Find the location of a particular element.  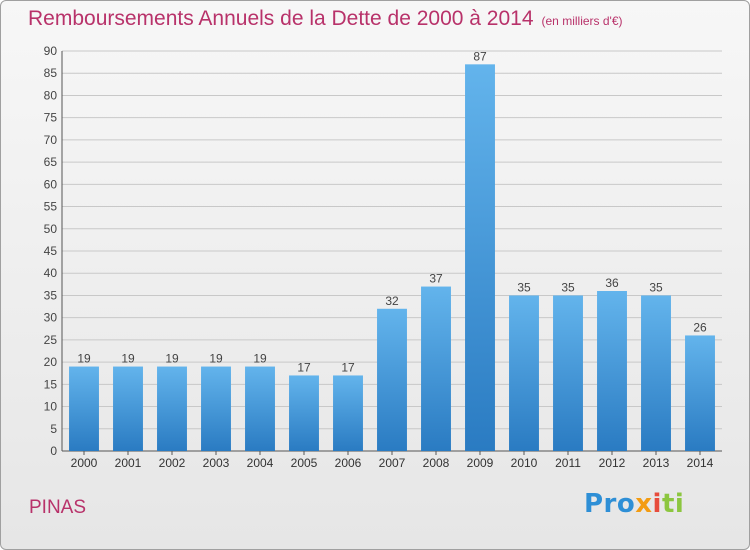

x-tick-label: 2014 is located at coordinates (700, 463).